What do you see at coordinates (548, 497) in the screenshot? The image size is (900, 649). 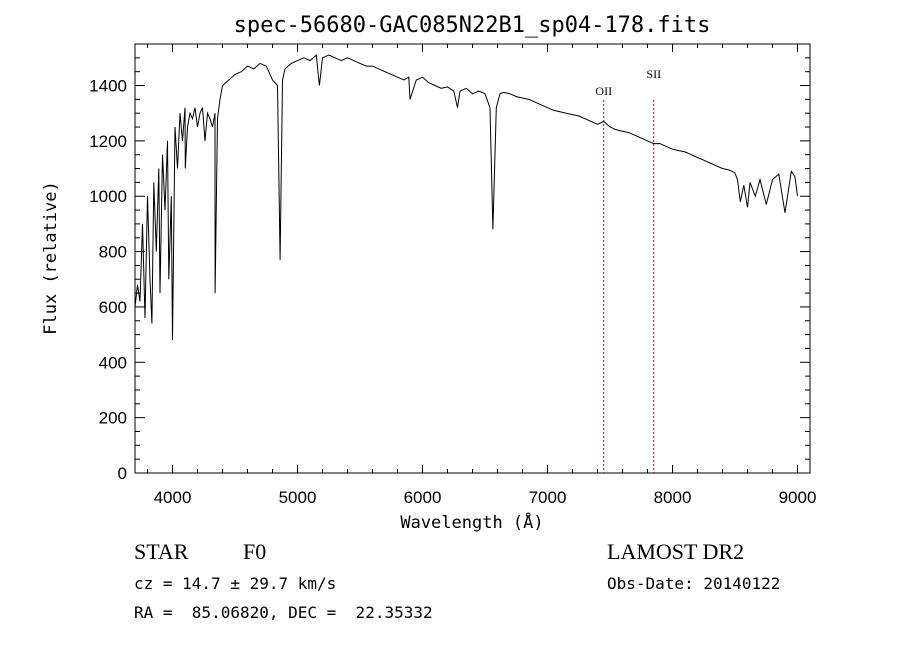 I see `x-tick-label: 7000` at bounding box center [548, 497].